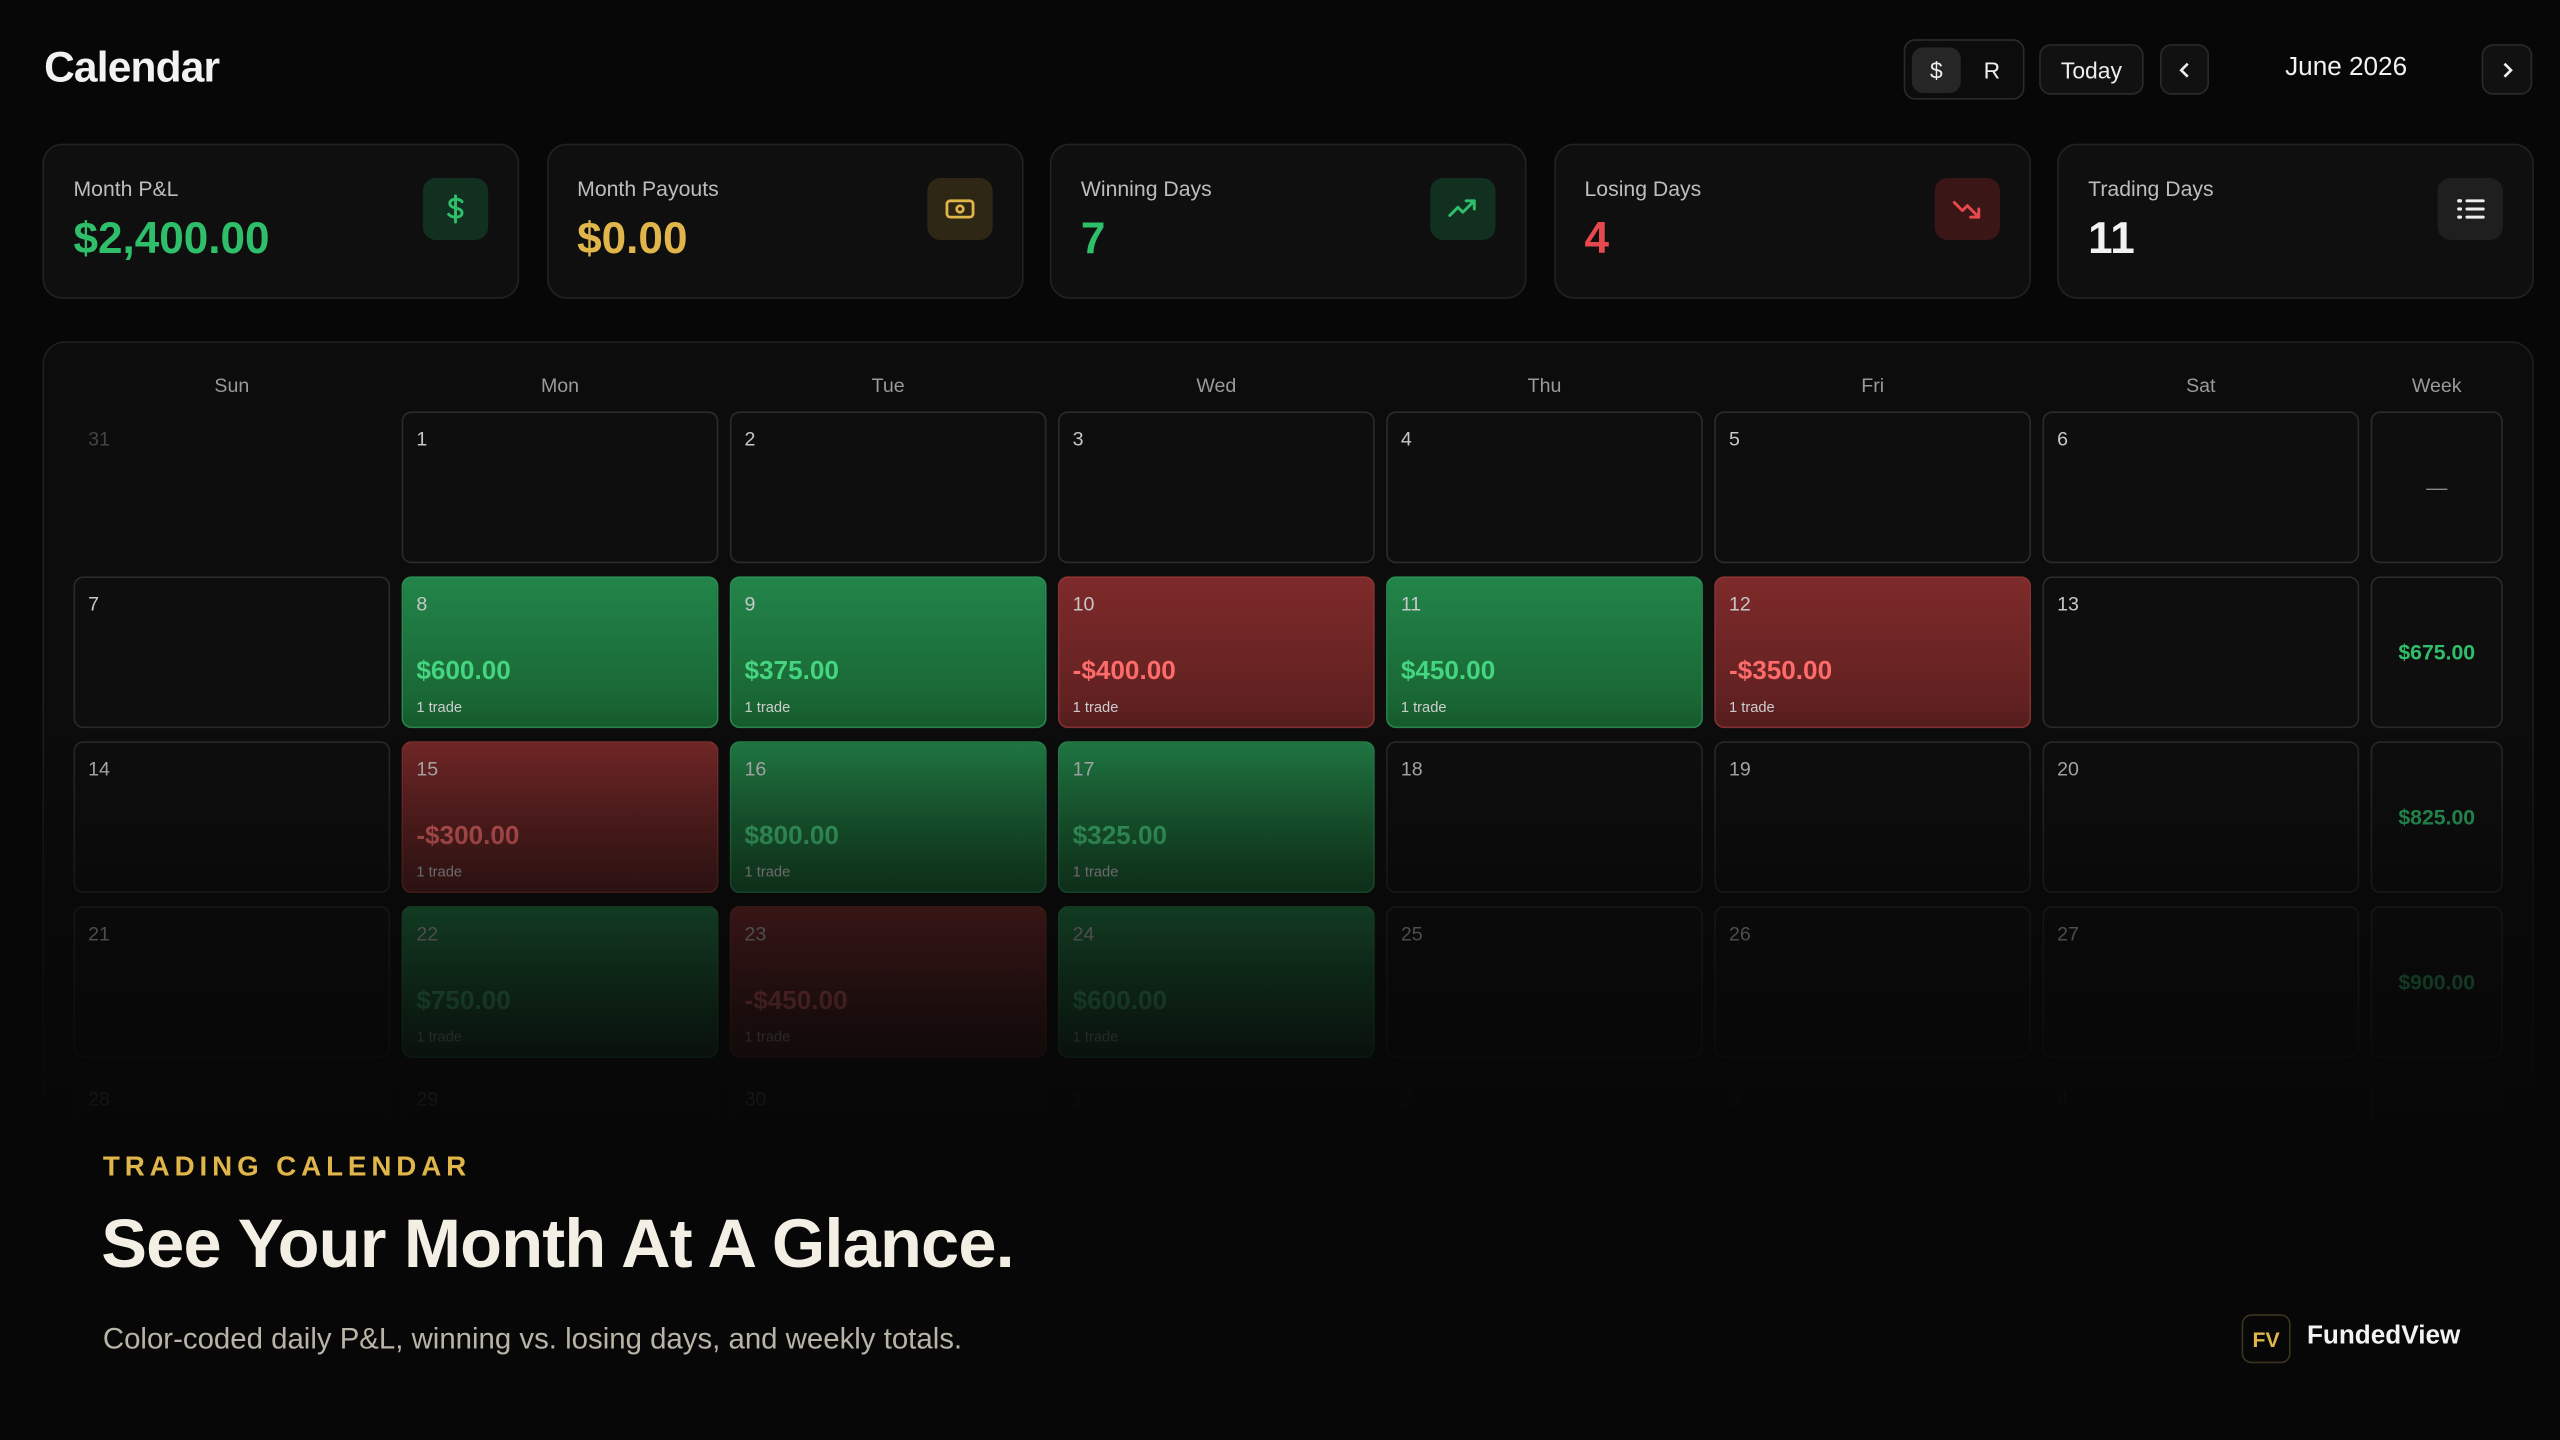  What do you see at coordinates (1597, 238) in the screenshot?
I see `stat-value: 4` at bounding box center [1597, 238].